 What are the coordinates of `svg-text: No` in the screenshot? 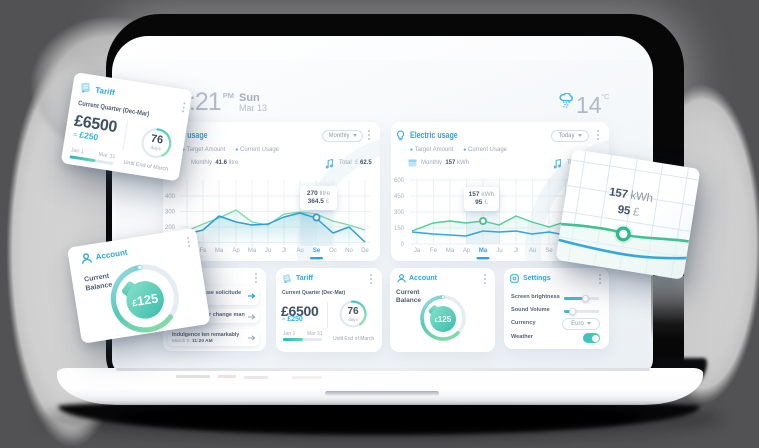 It's located at (349, 251).